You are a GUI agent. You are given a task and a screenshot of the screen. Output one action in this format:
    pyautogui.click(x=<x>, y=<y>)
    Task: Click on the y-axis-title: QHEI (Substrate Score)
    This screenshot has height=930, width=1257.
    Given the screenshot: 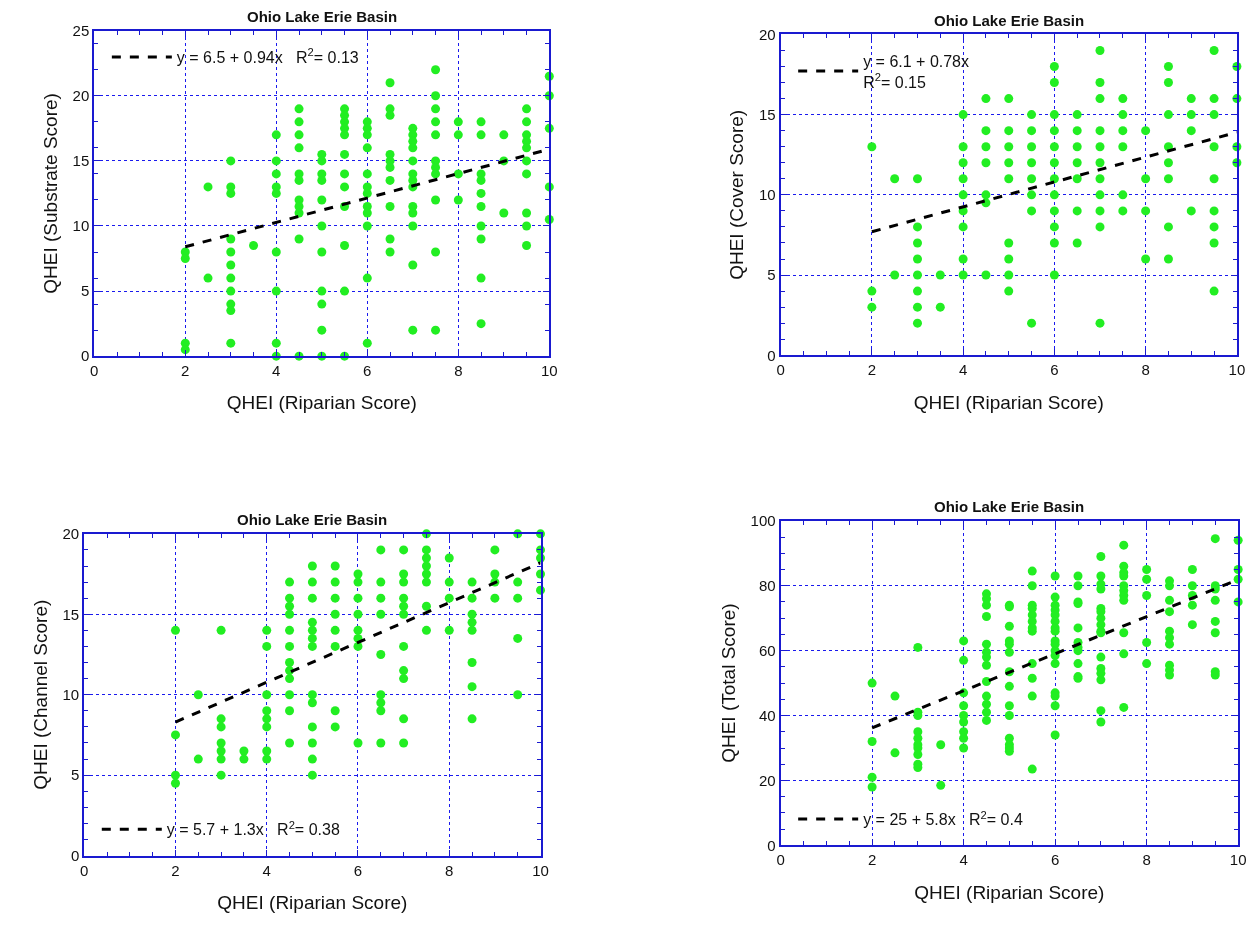 What is the action you would take?
    pyautogui.click(x=50, y=193)
    